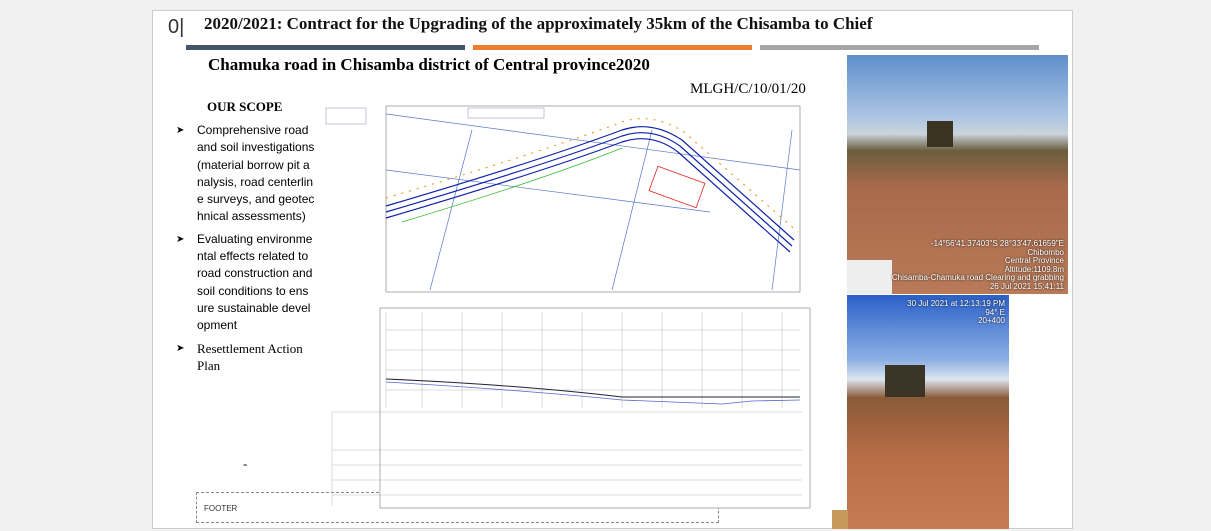  What do you see at coordinates (956, 312) in the screenshot?
I see `photo-caption: 30 Jul 2021 at 12:13:19 PM 94° E 20+400` at bounding box center [956, 312].